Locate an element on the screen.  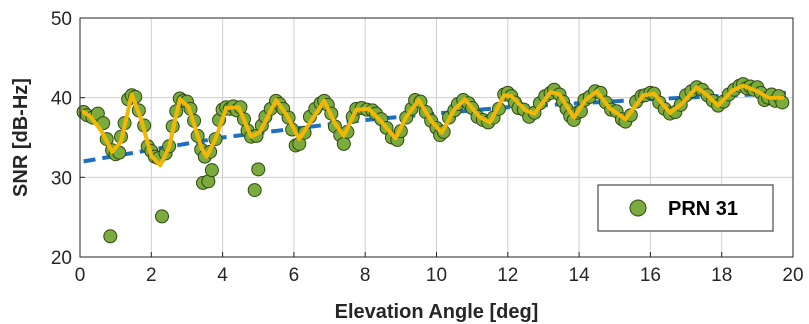
x-tick-label: 8 is located at coordinates (365, 275).